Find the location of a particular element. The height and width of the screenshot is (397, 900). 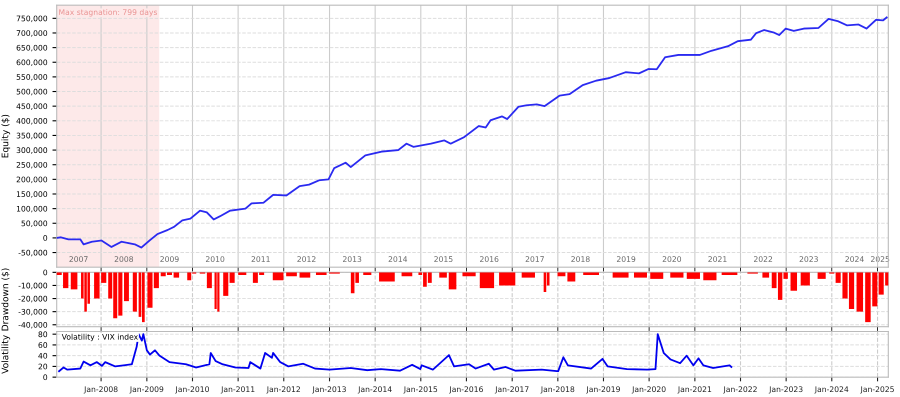

y-axis-title: Volatility is located at coordinates (5, 354).